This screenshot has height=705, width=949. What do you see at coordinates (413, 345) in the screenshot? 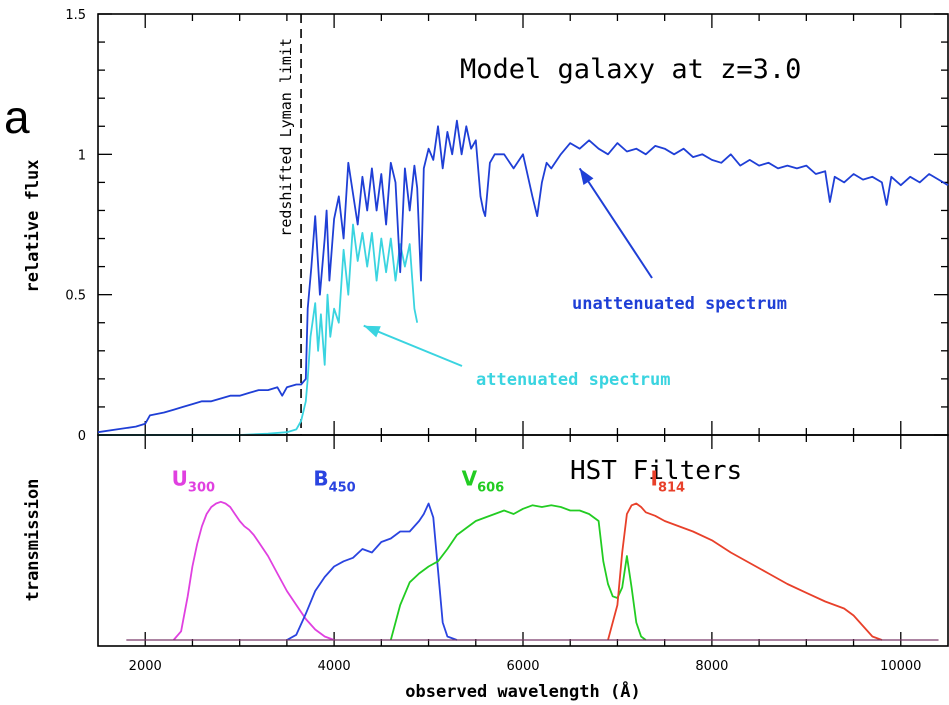
I see `arrow-attenuated` at bounding box center [413, 345].